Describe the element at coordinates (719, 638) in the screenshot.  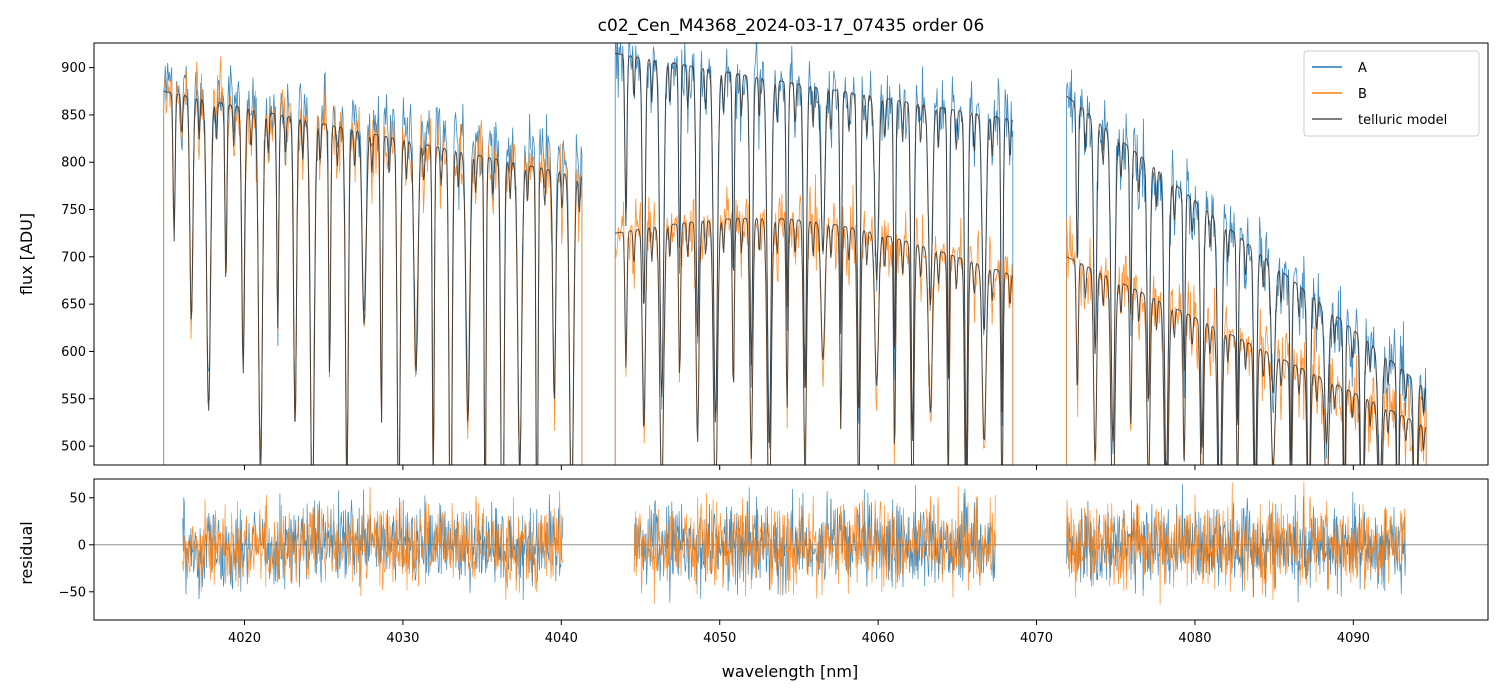
I see `x-tick-label: 4050` at that location.